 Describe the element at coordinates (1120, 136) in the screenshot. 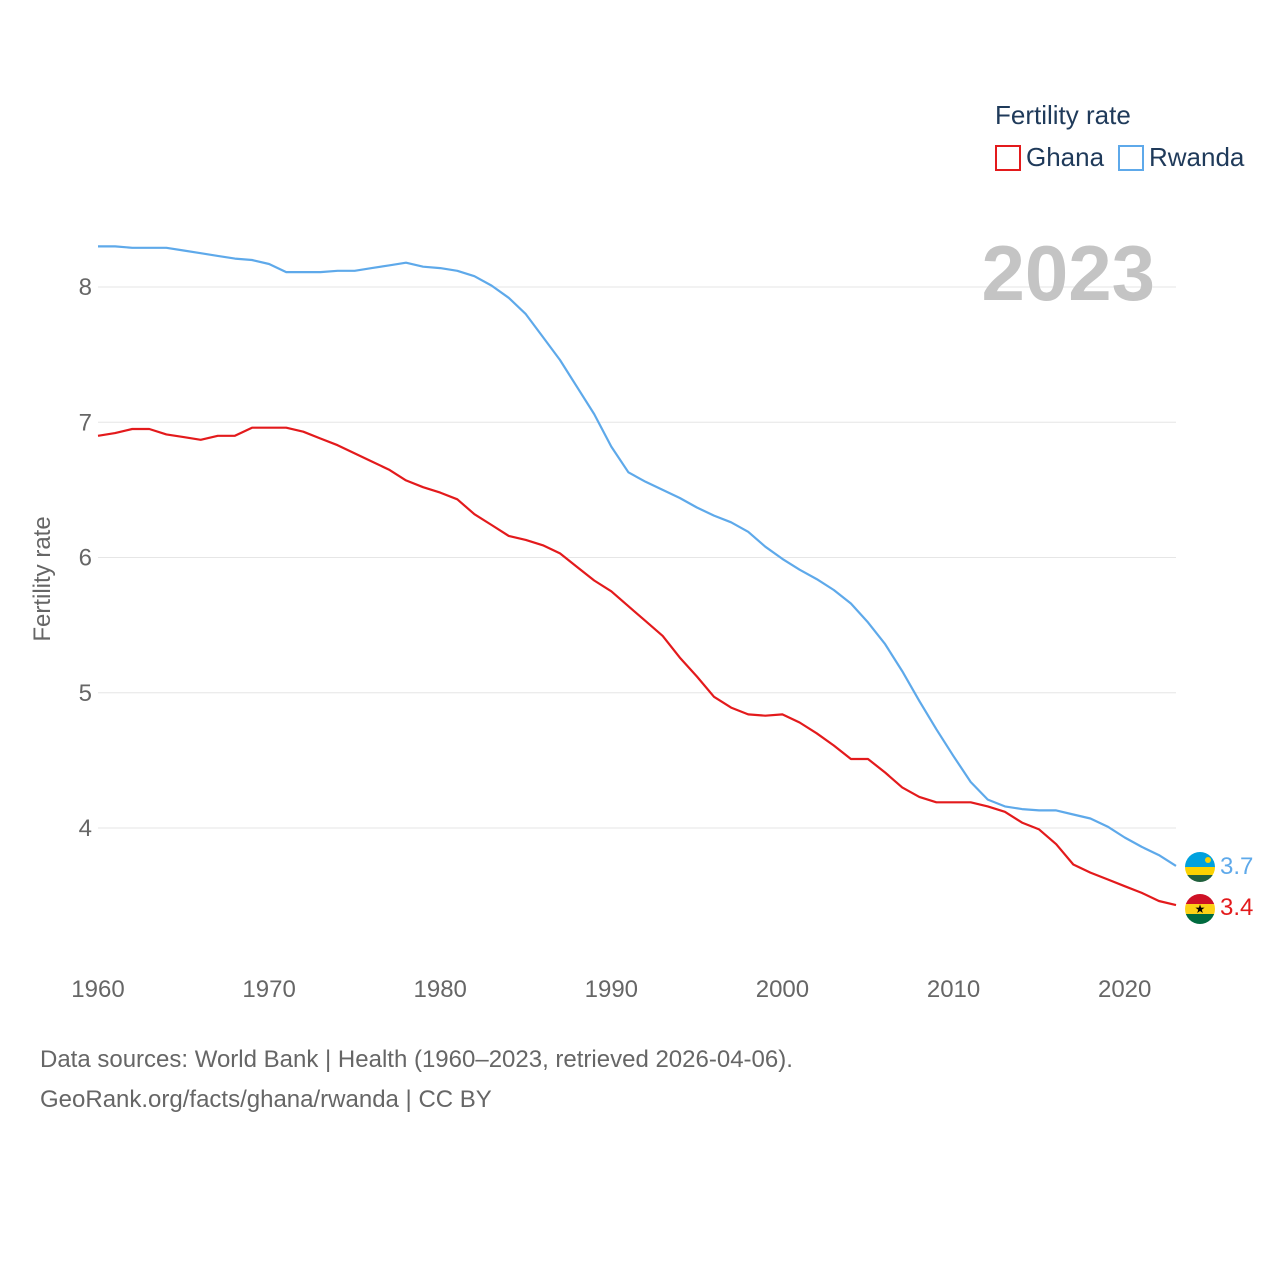

I see `legend: Fertility rate Ghana Rwanda` at that location.